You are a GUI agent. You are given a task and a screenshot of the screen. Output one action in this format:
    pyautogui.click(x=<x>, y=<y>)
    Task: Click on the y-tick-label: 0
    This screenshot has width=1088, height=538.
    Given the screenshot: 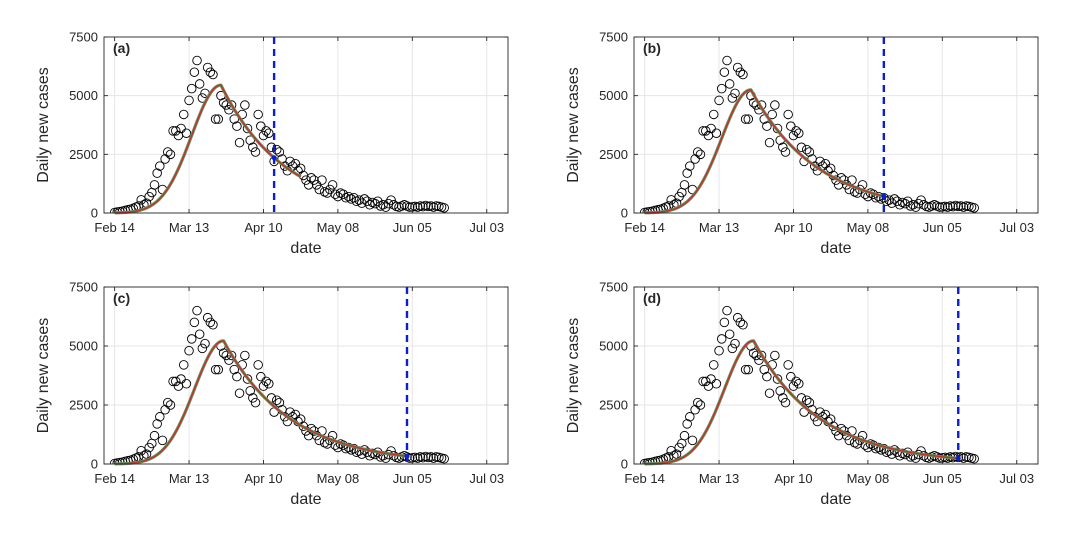 What is the action you would take?
    pyautogui.click(x=94, y=464)
    